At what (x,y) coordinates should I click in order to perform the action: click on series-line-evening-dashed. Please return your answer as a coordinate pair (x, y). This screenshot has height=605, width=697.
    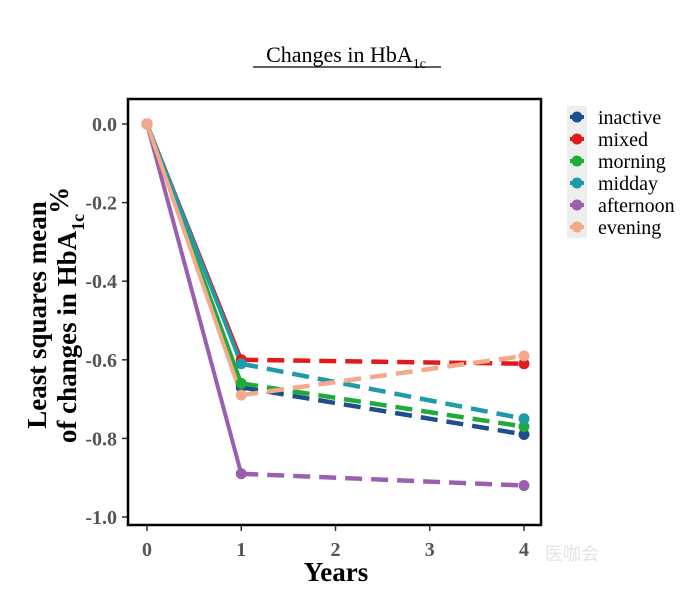
    Looking at the image, I should click on (382, 375).